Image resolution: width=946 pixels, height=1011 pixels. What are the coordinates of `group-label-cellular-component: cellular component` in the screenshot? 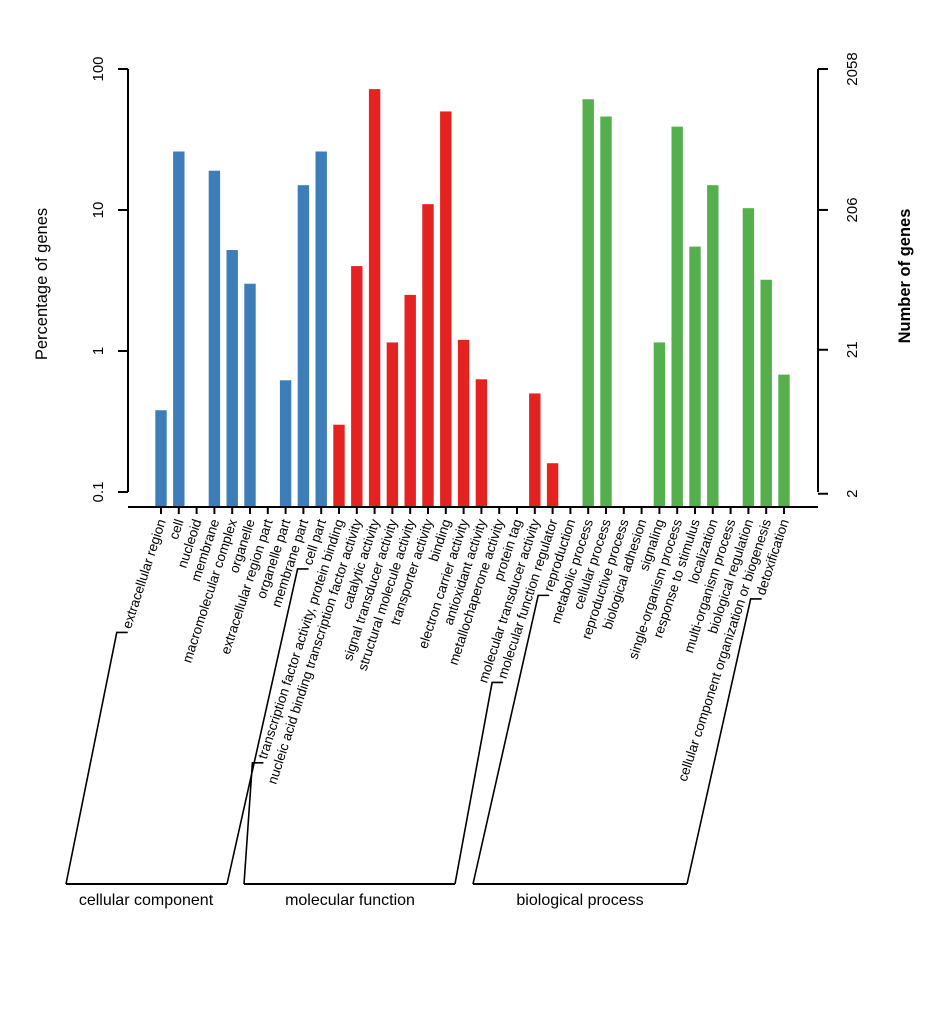 It's located at (146, 900).